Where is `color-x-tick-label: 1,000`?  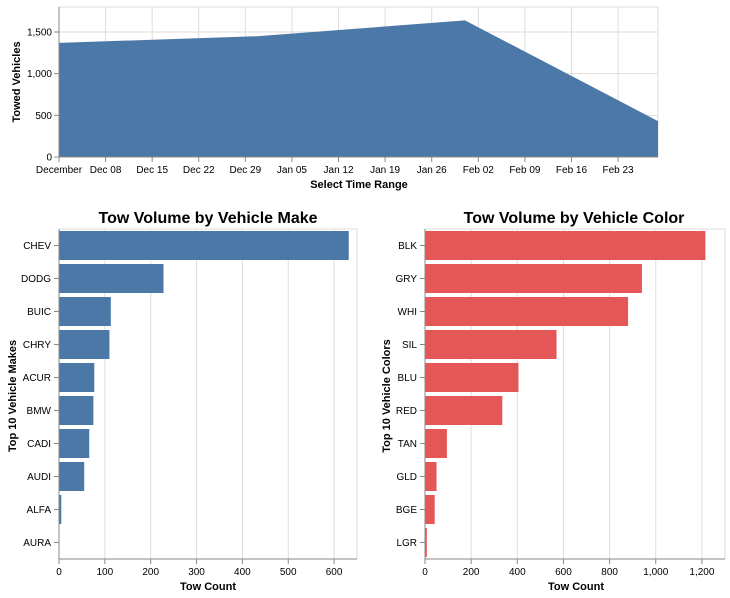
color-x-tick-label: 1,000 is located at coordinates (655, 572).